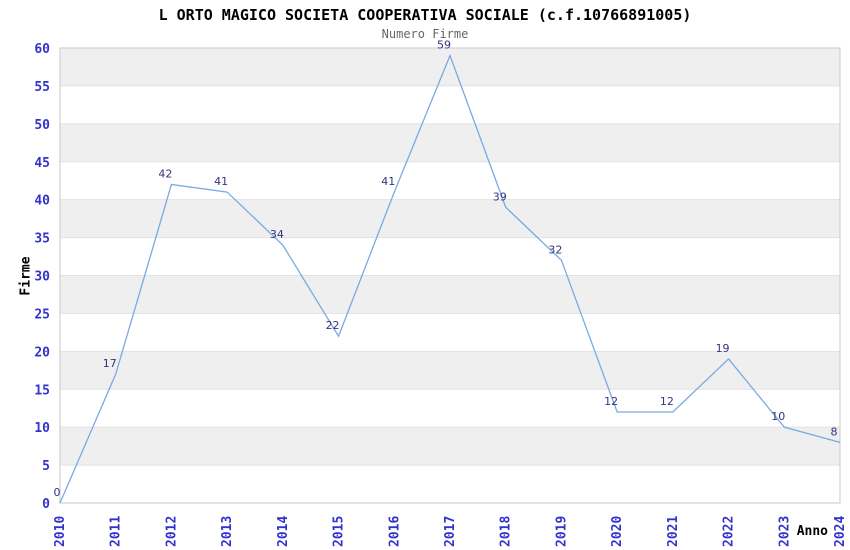  I want to click on x-axis-title: Anno, so click(812, 531).